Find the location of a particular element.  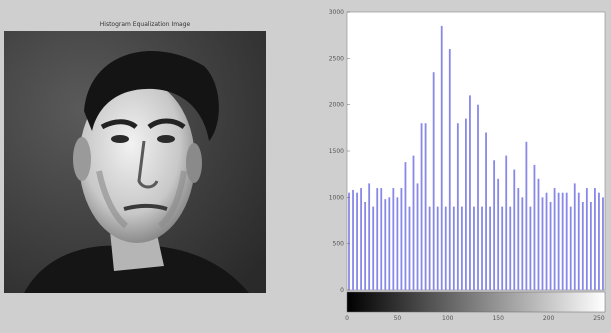

y-tick-label: 2500 is located at coordinates (336, 58).